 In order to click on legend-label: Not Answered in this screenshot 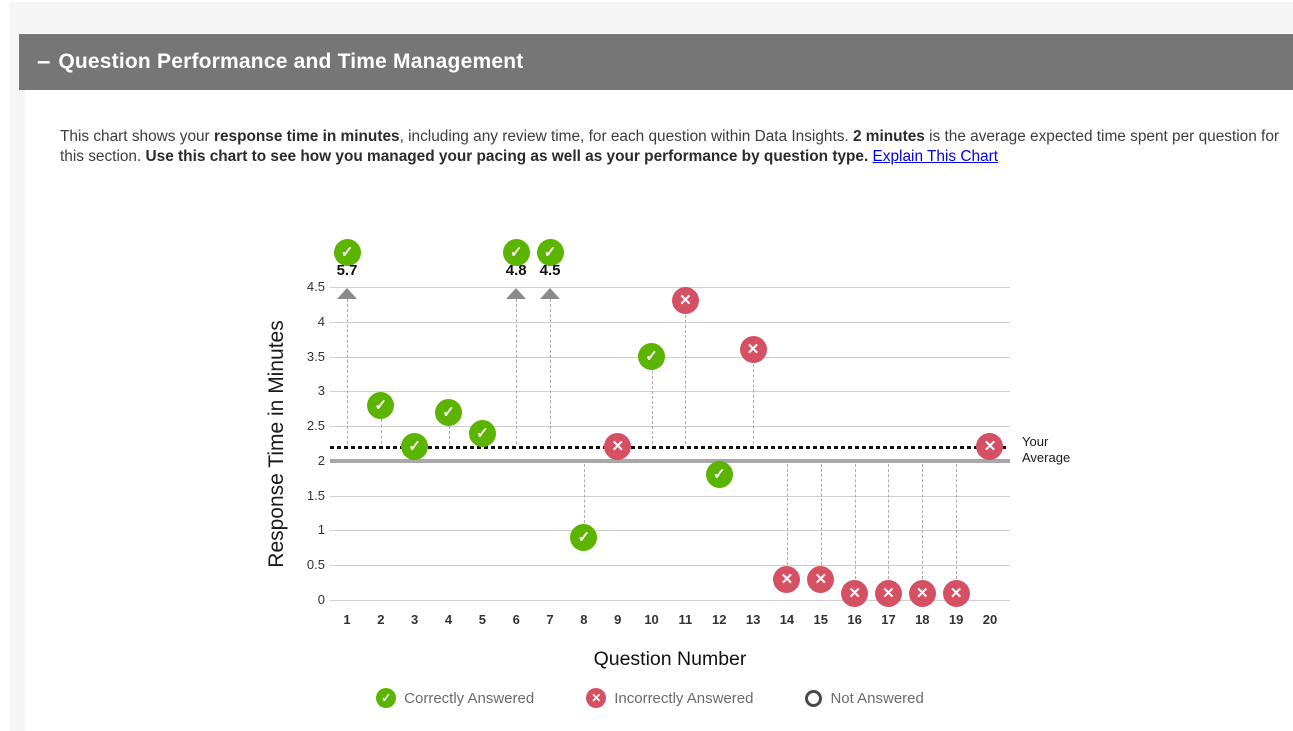, I will do `click(877, 698)`.